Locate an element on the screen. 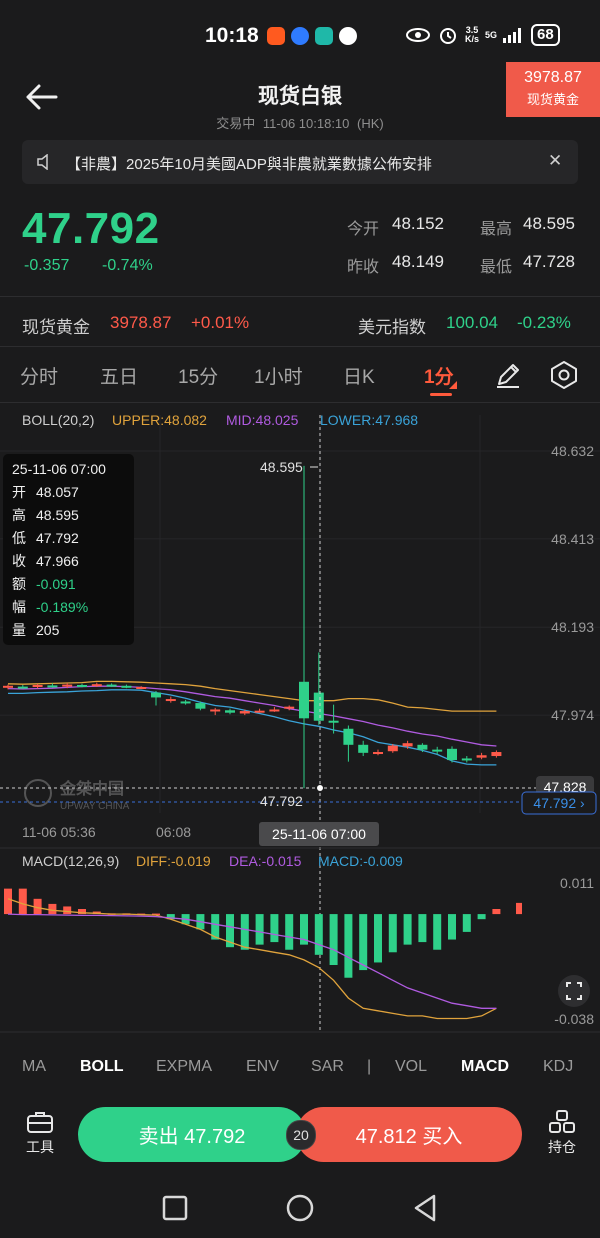 The image size is (600, 1238). tooltip-value: 48.057 is located at coordinates (57, 492).